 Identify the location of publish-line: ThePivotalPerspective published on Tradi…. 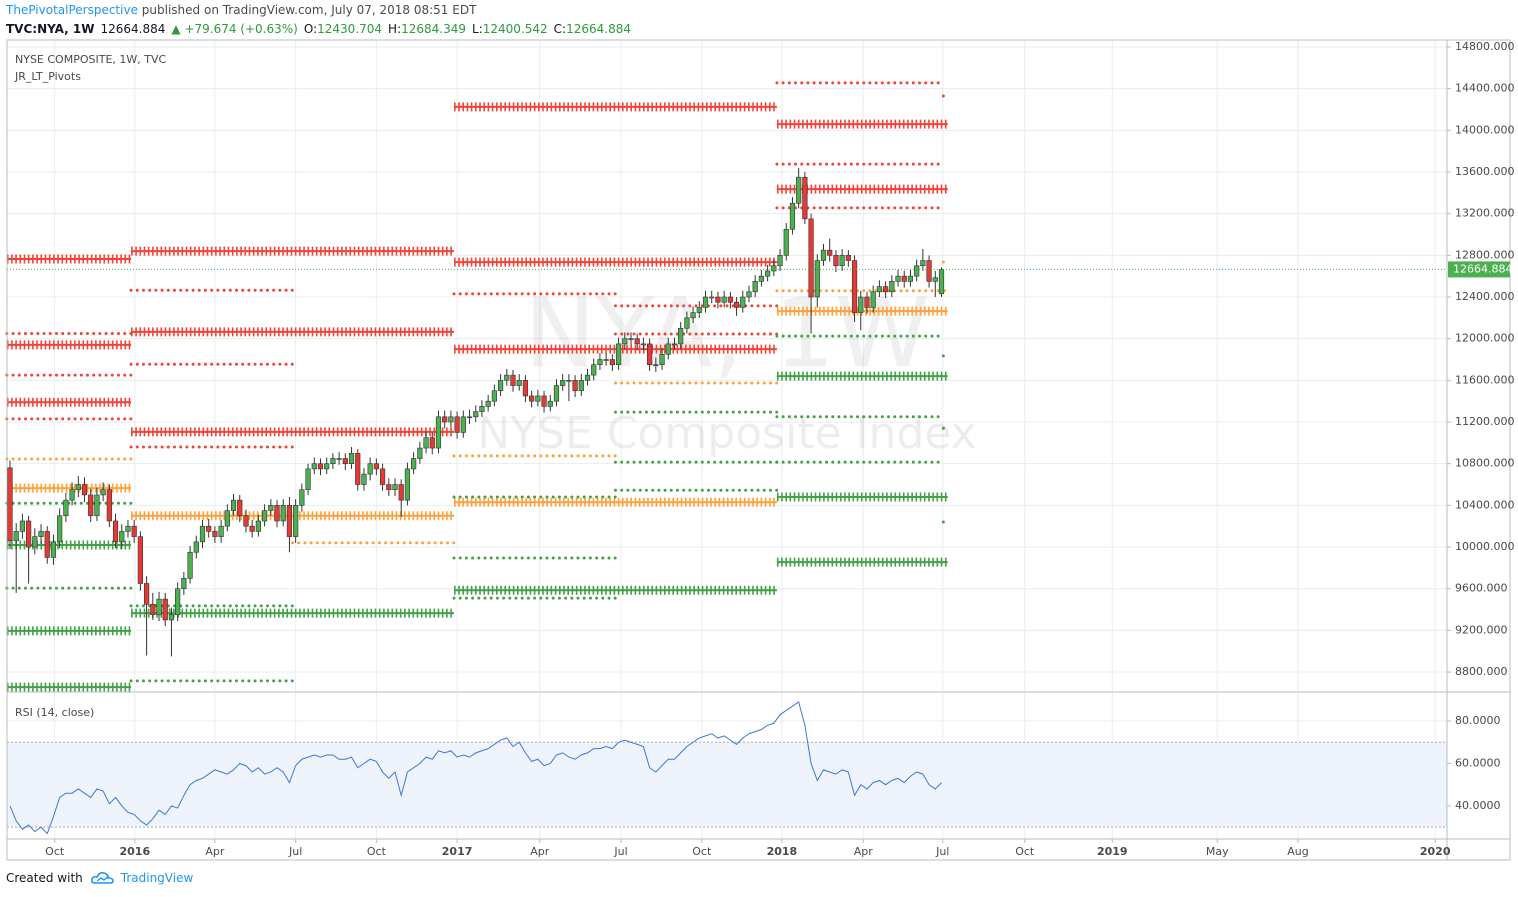
(241, 10).